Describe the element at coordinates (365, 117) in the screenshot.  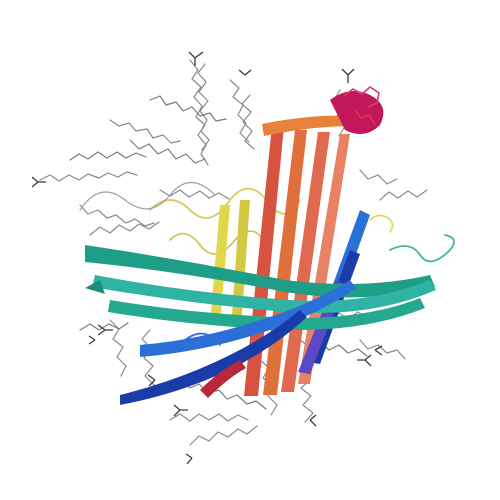
I see `ligand-red` at that location.